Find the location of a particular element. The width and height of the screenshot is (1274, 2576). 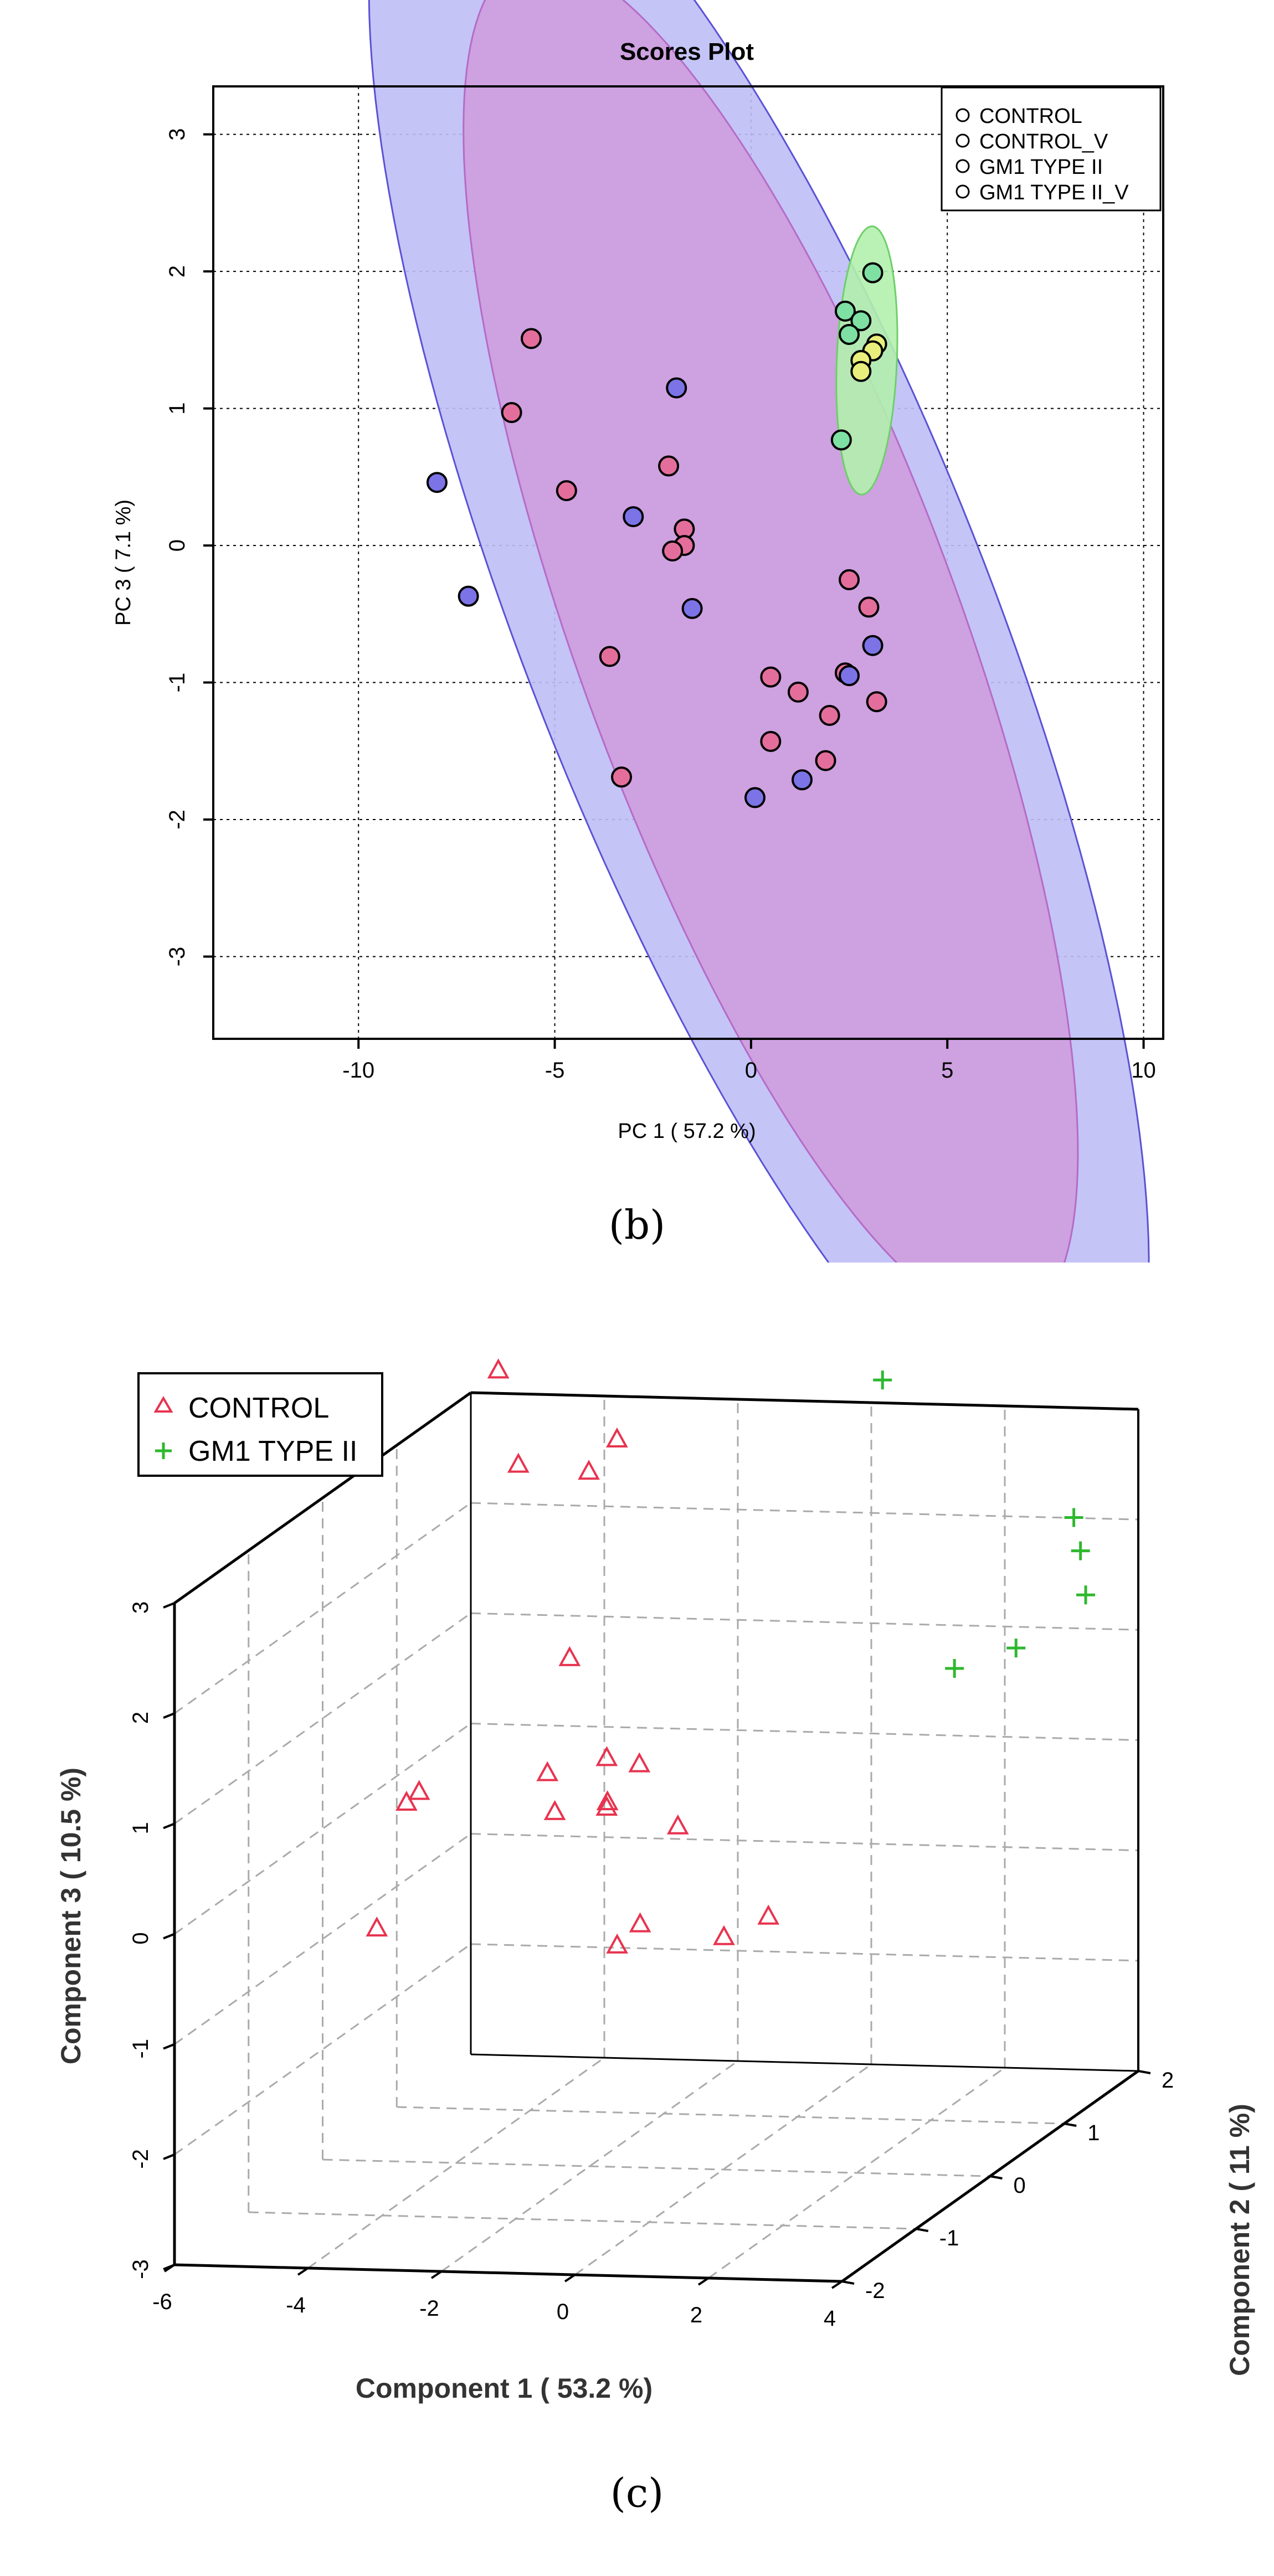

y-axis-label: PC 3 ( 7.1 %) is located at coordinates (123, 562).